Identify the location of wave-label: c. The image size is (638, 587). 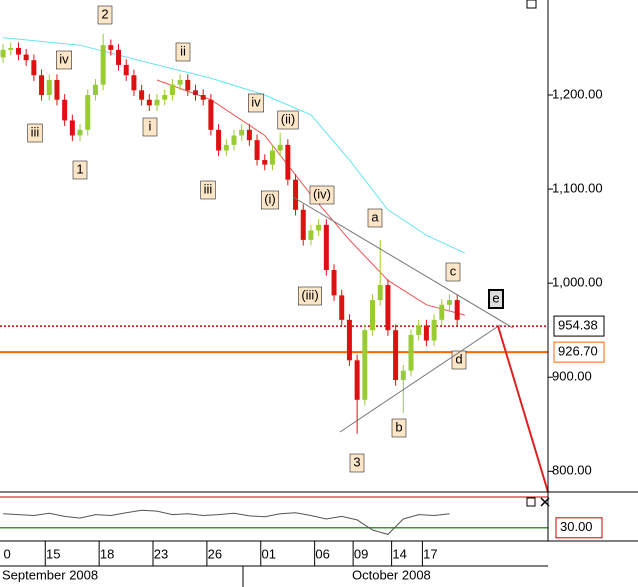
(453, 270).